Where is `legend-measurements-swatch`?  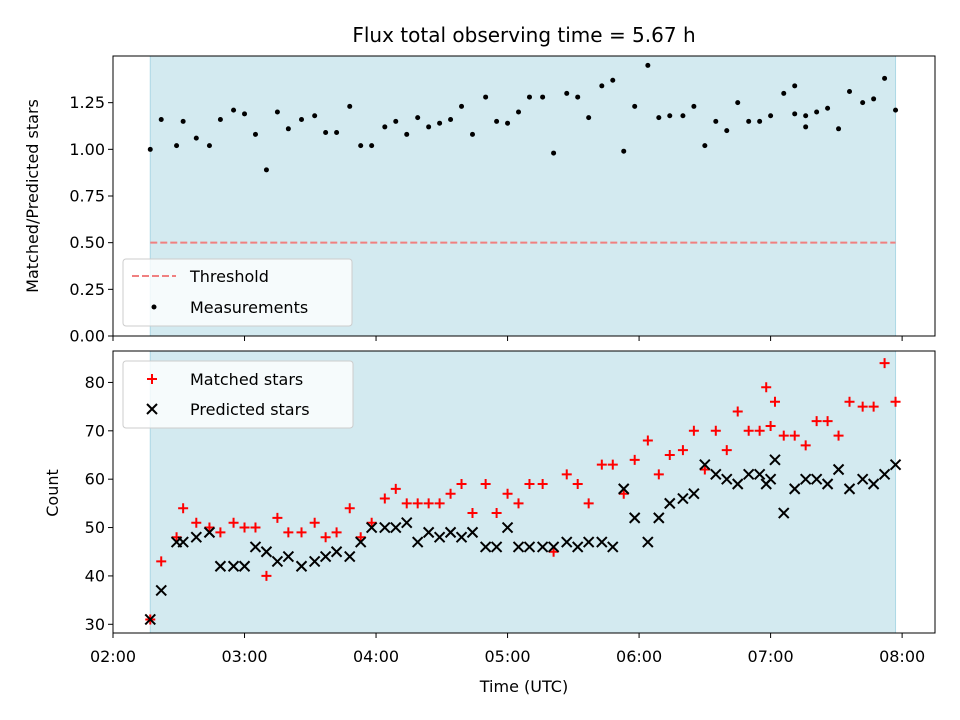
legend-measurements-swatch is located at coordinates (154, 307).